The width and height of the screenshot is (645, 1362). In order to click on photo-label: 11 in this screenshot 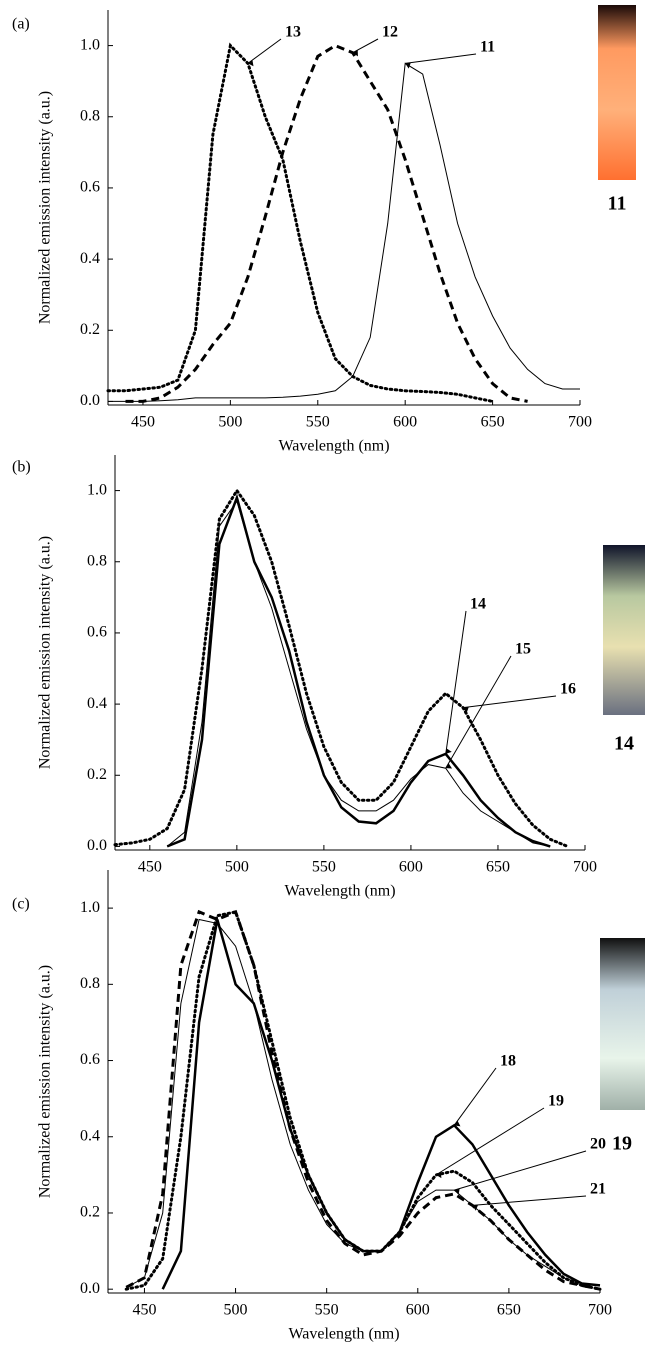, I will do `click(617, 204)`.